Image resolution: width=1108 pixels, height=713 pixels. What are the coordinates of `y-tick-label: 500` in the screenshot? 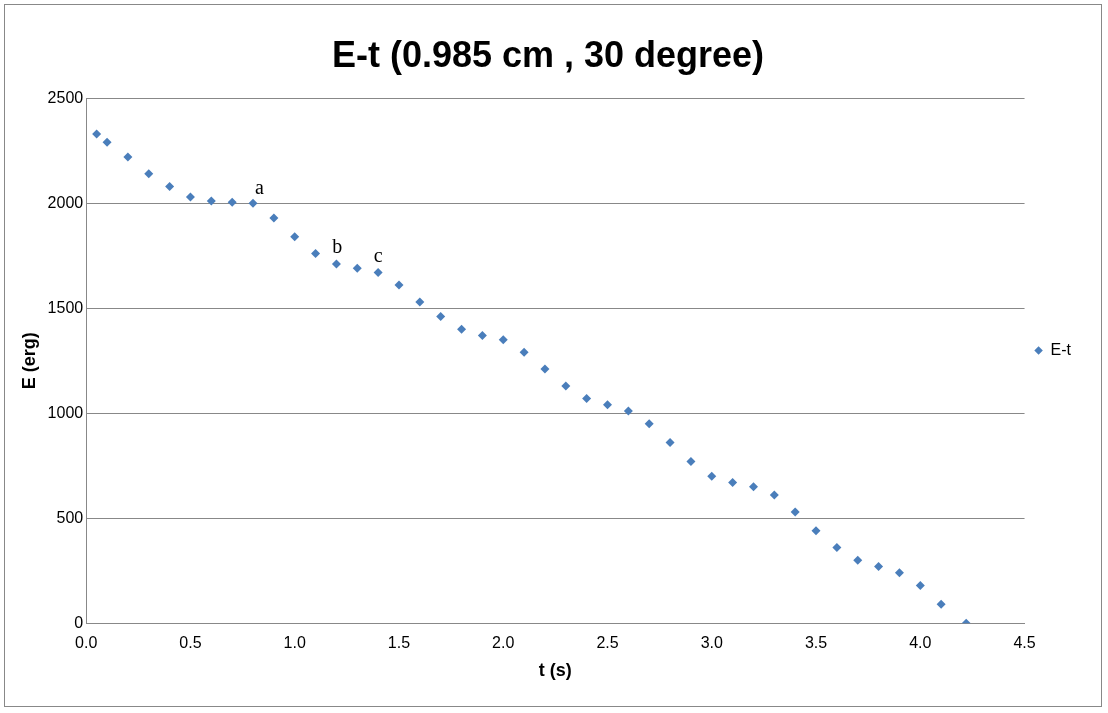 It's located at (70, 517).